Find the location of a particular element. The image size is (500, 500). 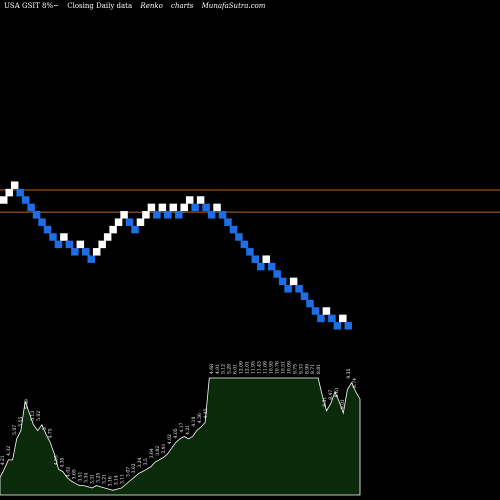

volume-label: 5.12 is located at coordinates (224, 369).